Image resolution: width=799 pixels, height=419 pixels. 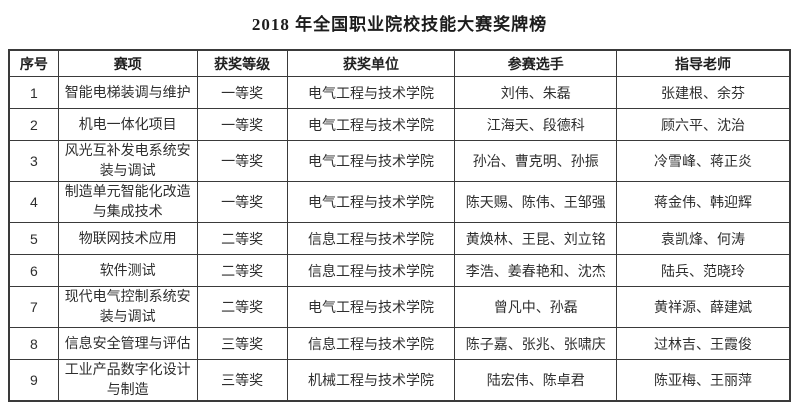 I want to click on cell-no: 4, so click(x=33, y=202).